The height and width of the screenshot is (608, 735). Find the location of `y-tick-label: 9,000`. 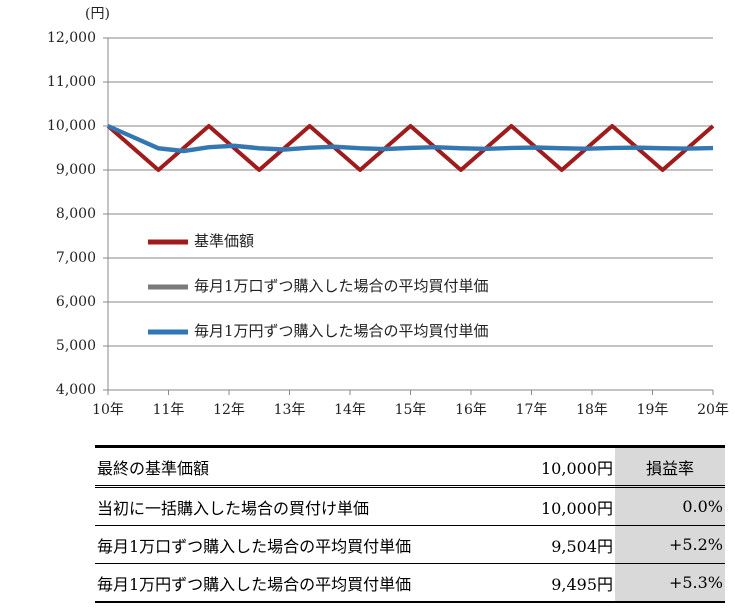

y-tick-label: 9,000 is located at coordinates (76, 170).